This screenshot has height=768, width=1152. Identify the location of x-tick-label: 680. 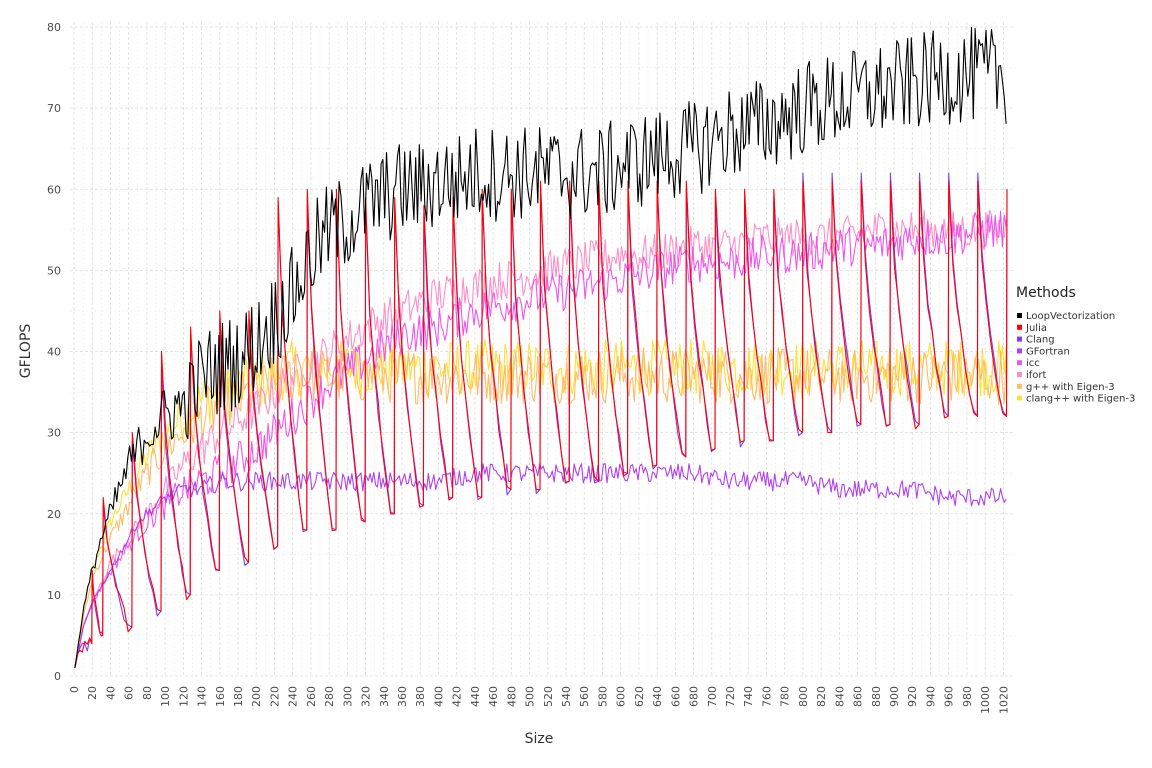
(694, 696).